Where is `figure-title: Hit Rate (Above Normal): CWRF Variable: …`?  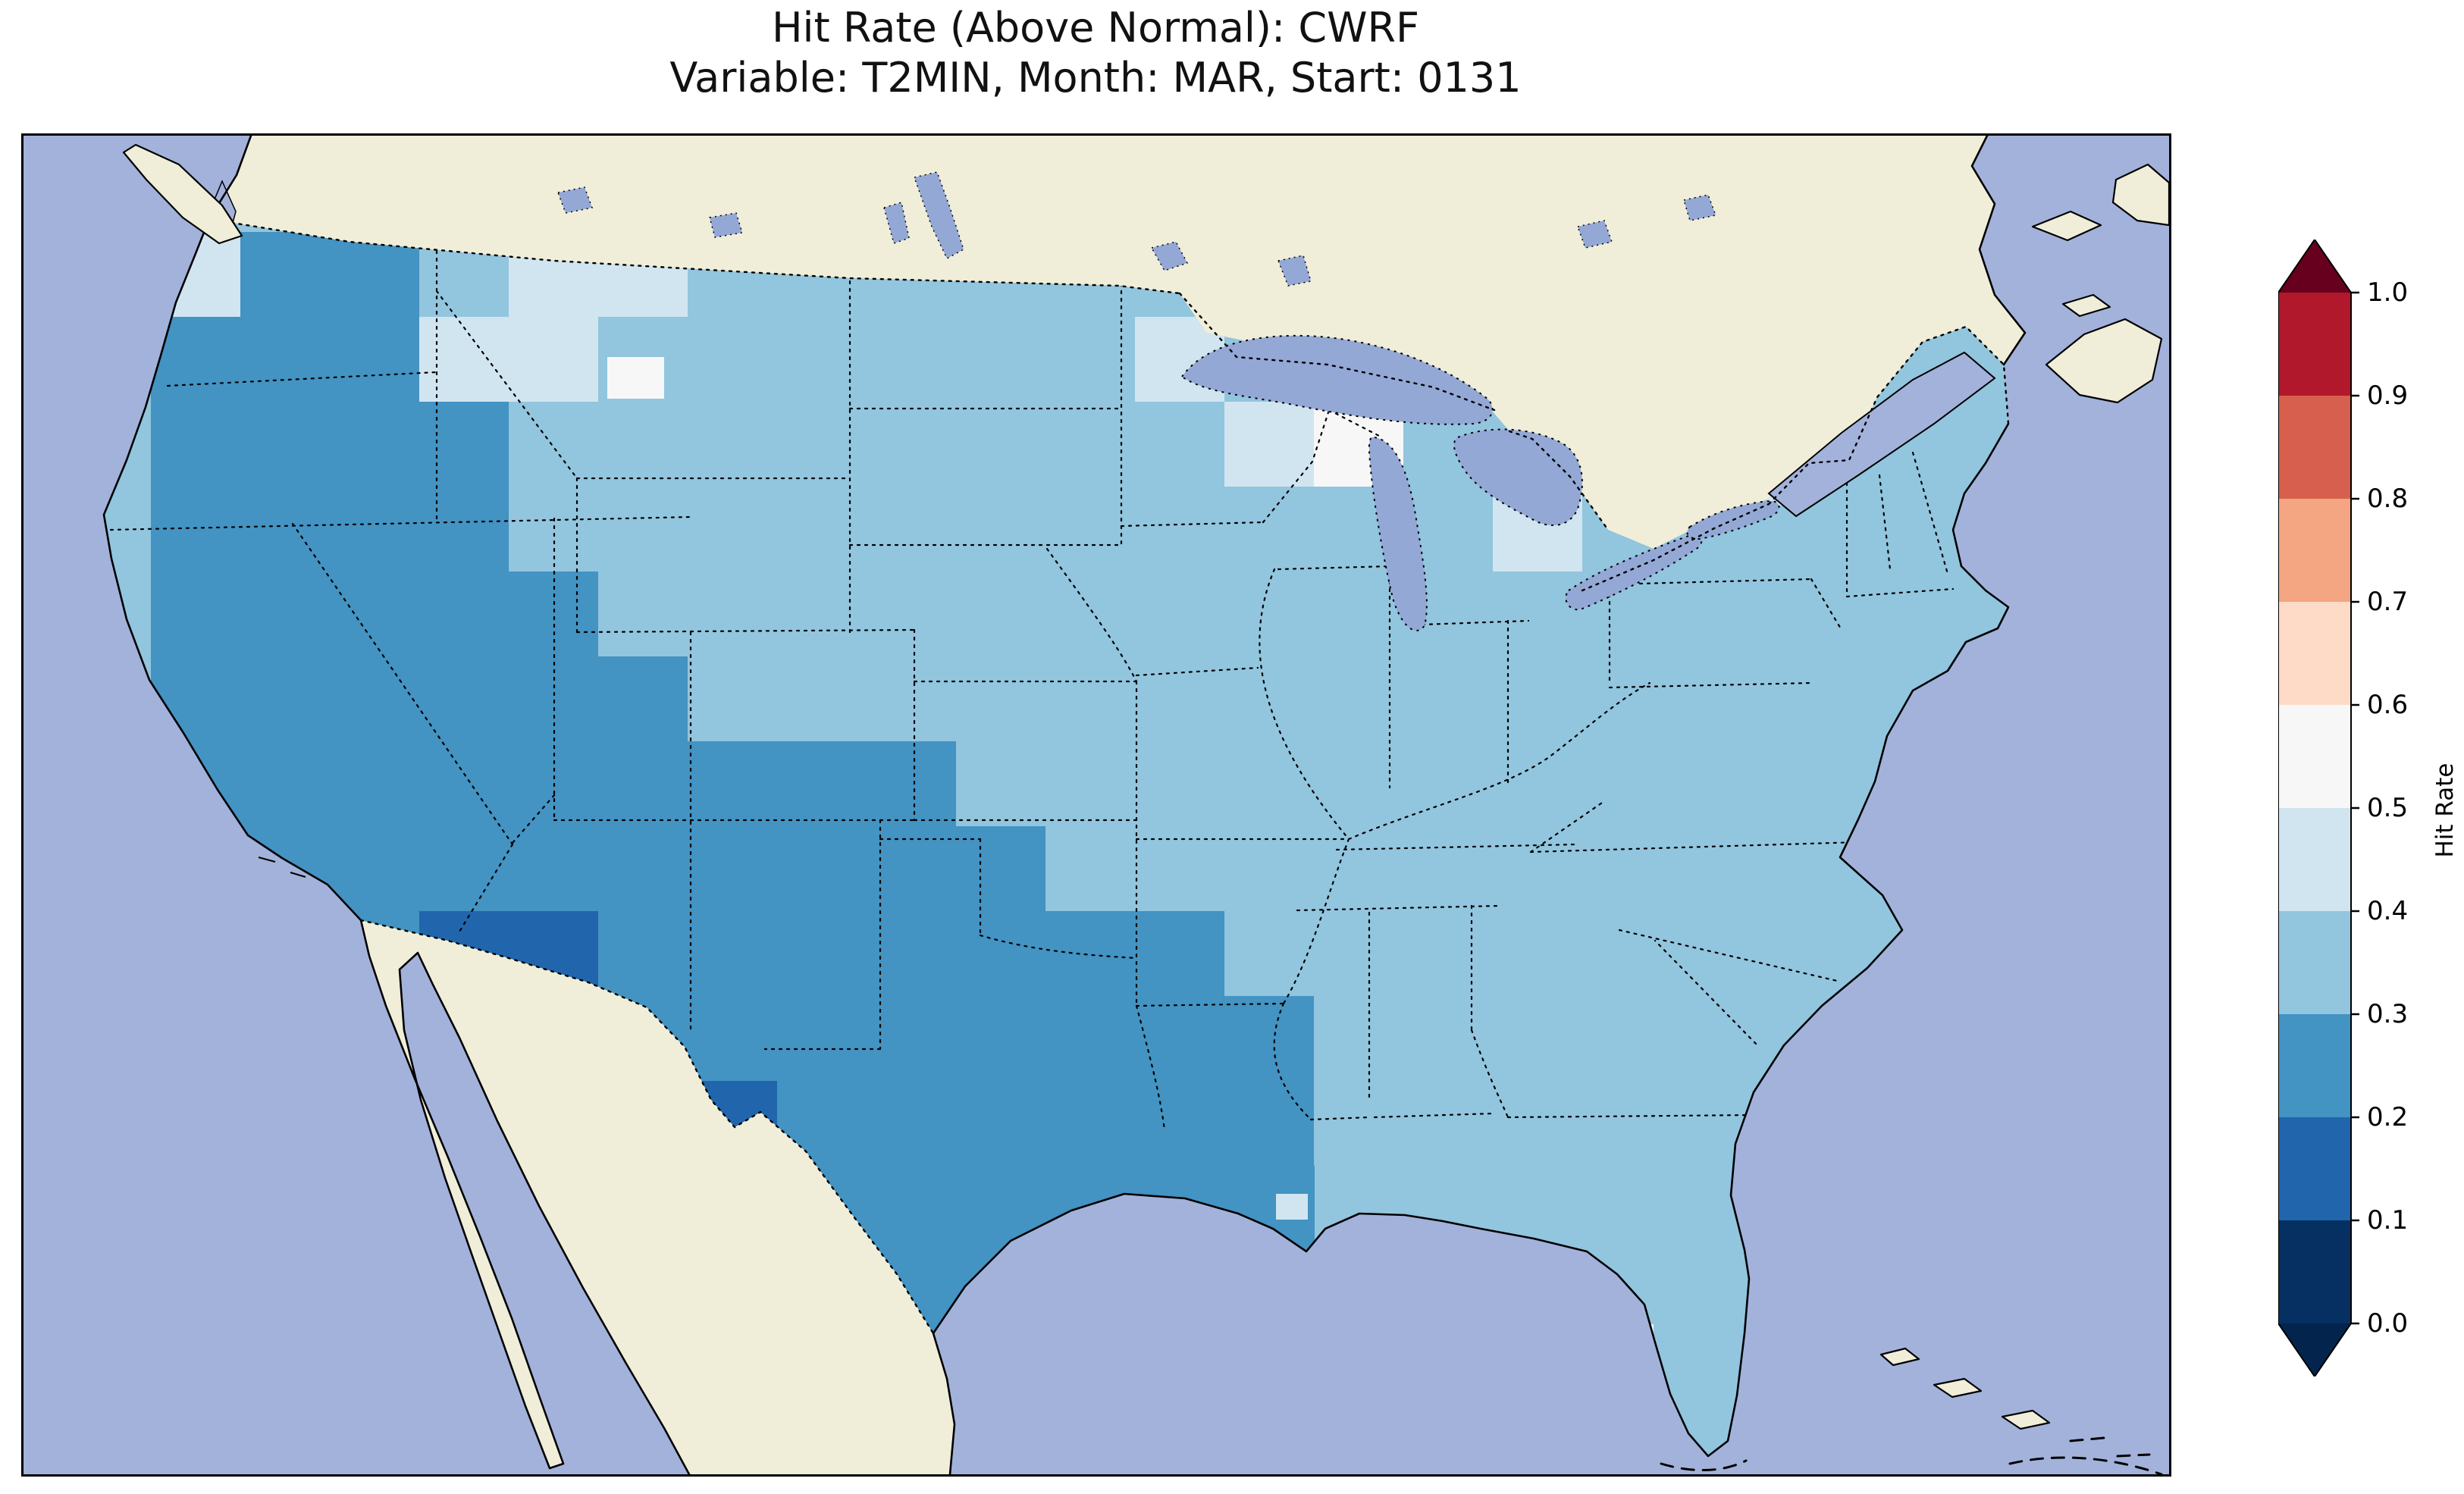
figure-title: Hit Rate (Above Normal): CWRF Variable: … is located at coordinates (1096, 53).